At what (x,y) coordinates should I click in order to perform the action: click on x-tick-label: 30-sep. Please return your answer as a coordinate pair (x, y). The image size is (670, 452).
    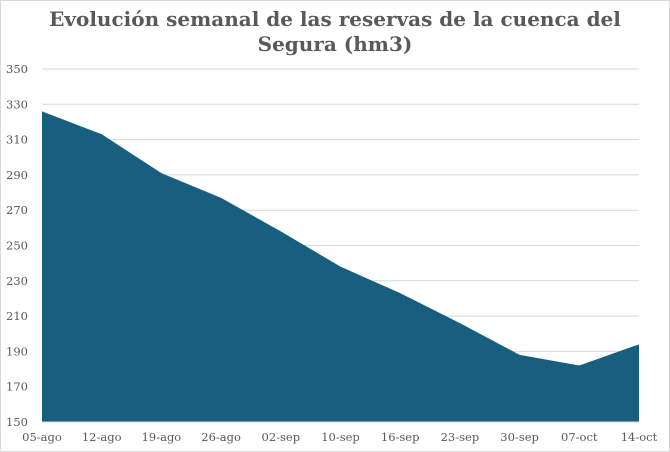
    Looking at the image, I should click on (519, 437).